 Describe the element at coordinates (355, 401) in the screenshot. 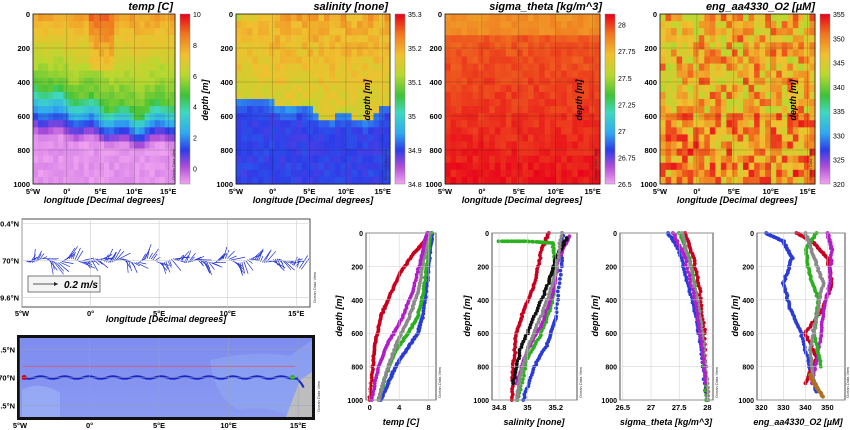

I see `y-tick-label: 1000` at that location.